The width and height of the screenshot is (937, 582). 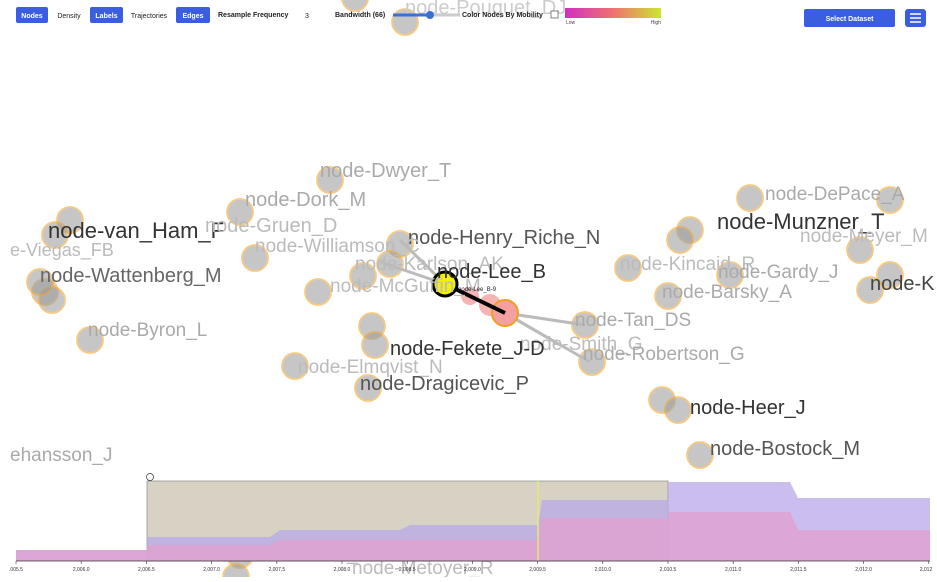 What do you see at coordinates (554, 14) in the screenshot?
I see `checkbox` at bounding box center [554, 14].